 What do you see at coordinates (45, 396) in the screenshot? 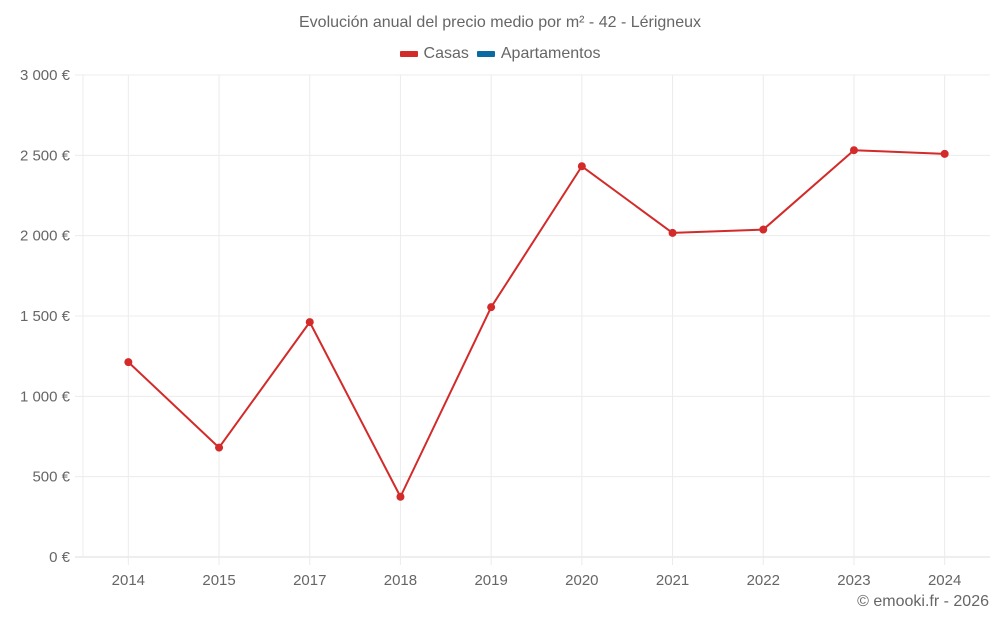
I see `y-tick-label: 1 000 €` at bounding box center [45, 396].